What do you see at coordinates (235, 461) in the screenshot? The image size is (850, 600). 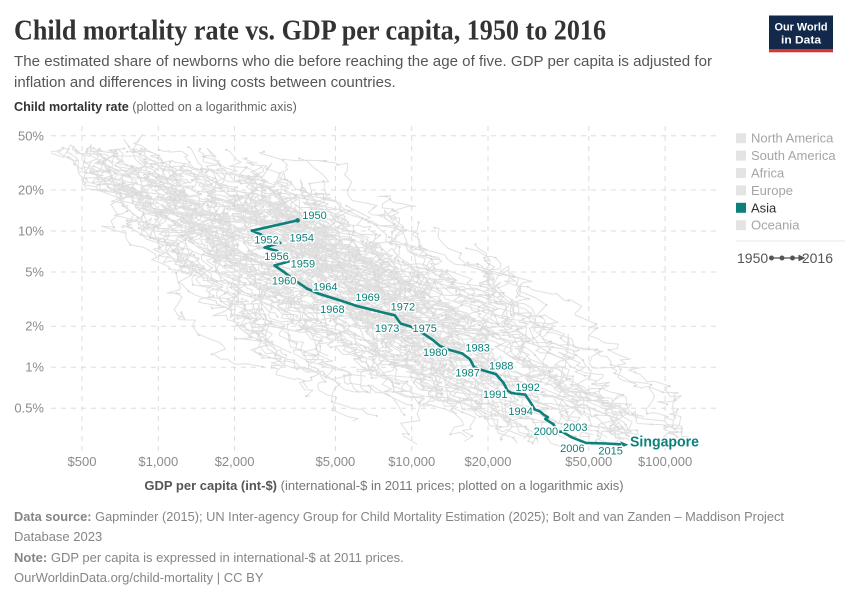 I see `svg-text: $2,000` at bounding box center [235, 461].